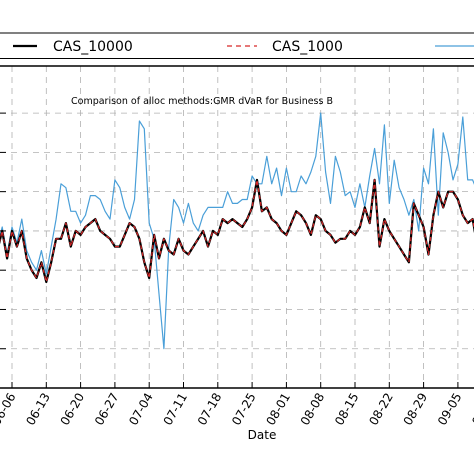 This screenshot has height=474, width=474. I want to click on x-tick-label-08-22: 08-22, so click(381, 409).